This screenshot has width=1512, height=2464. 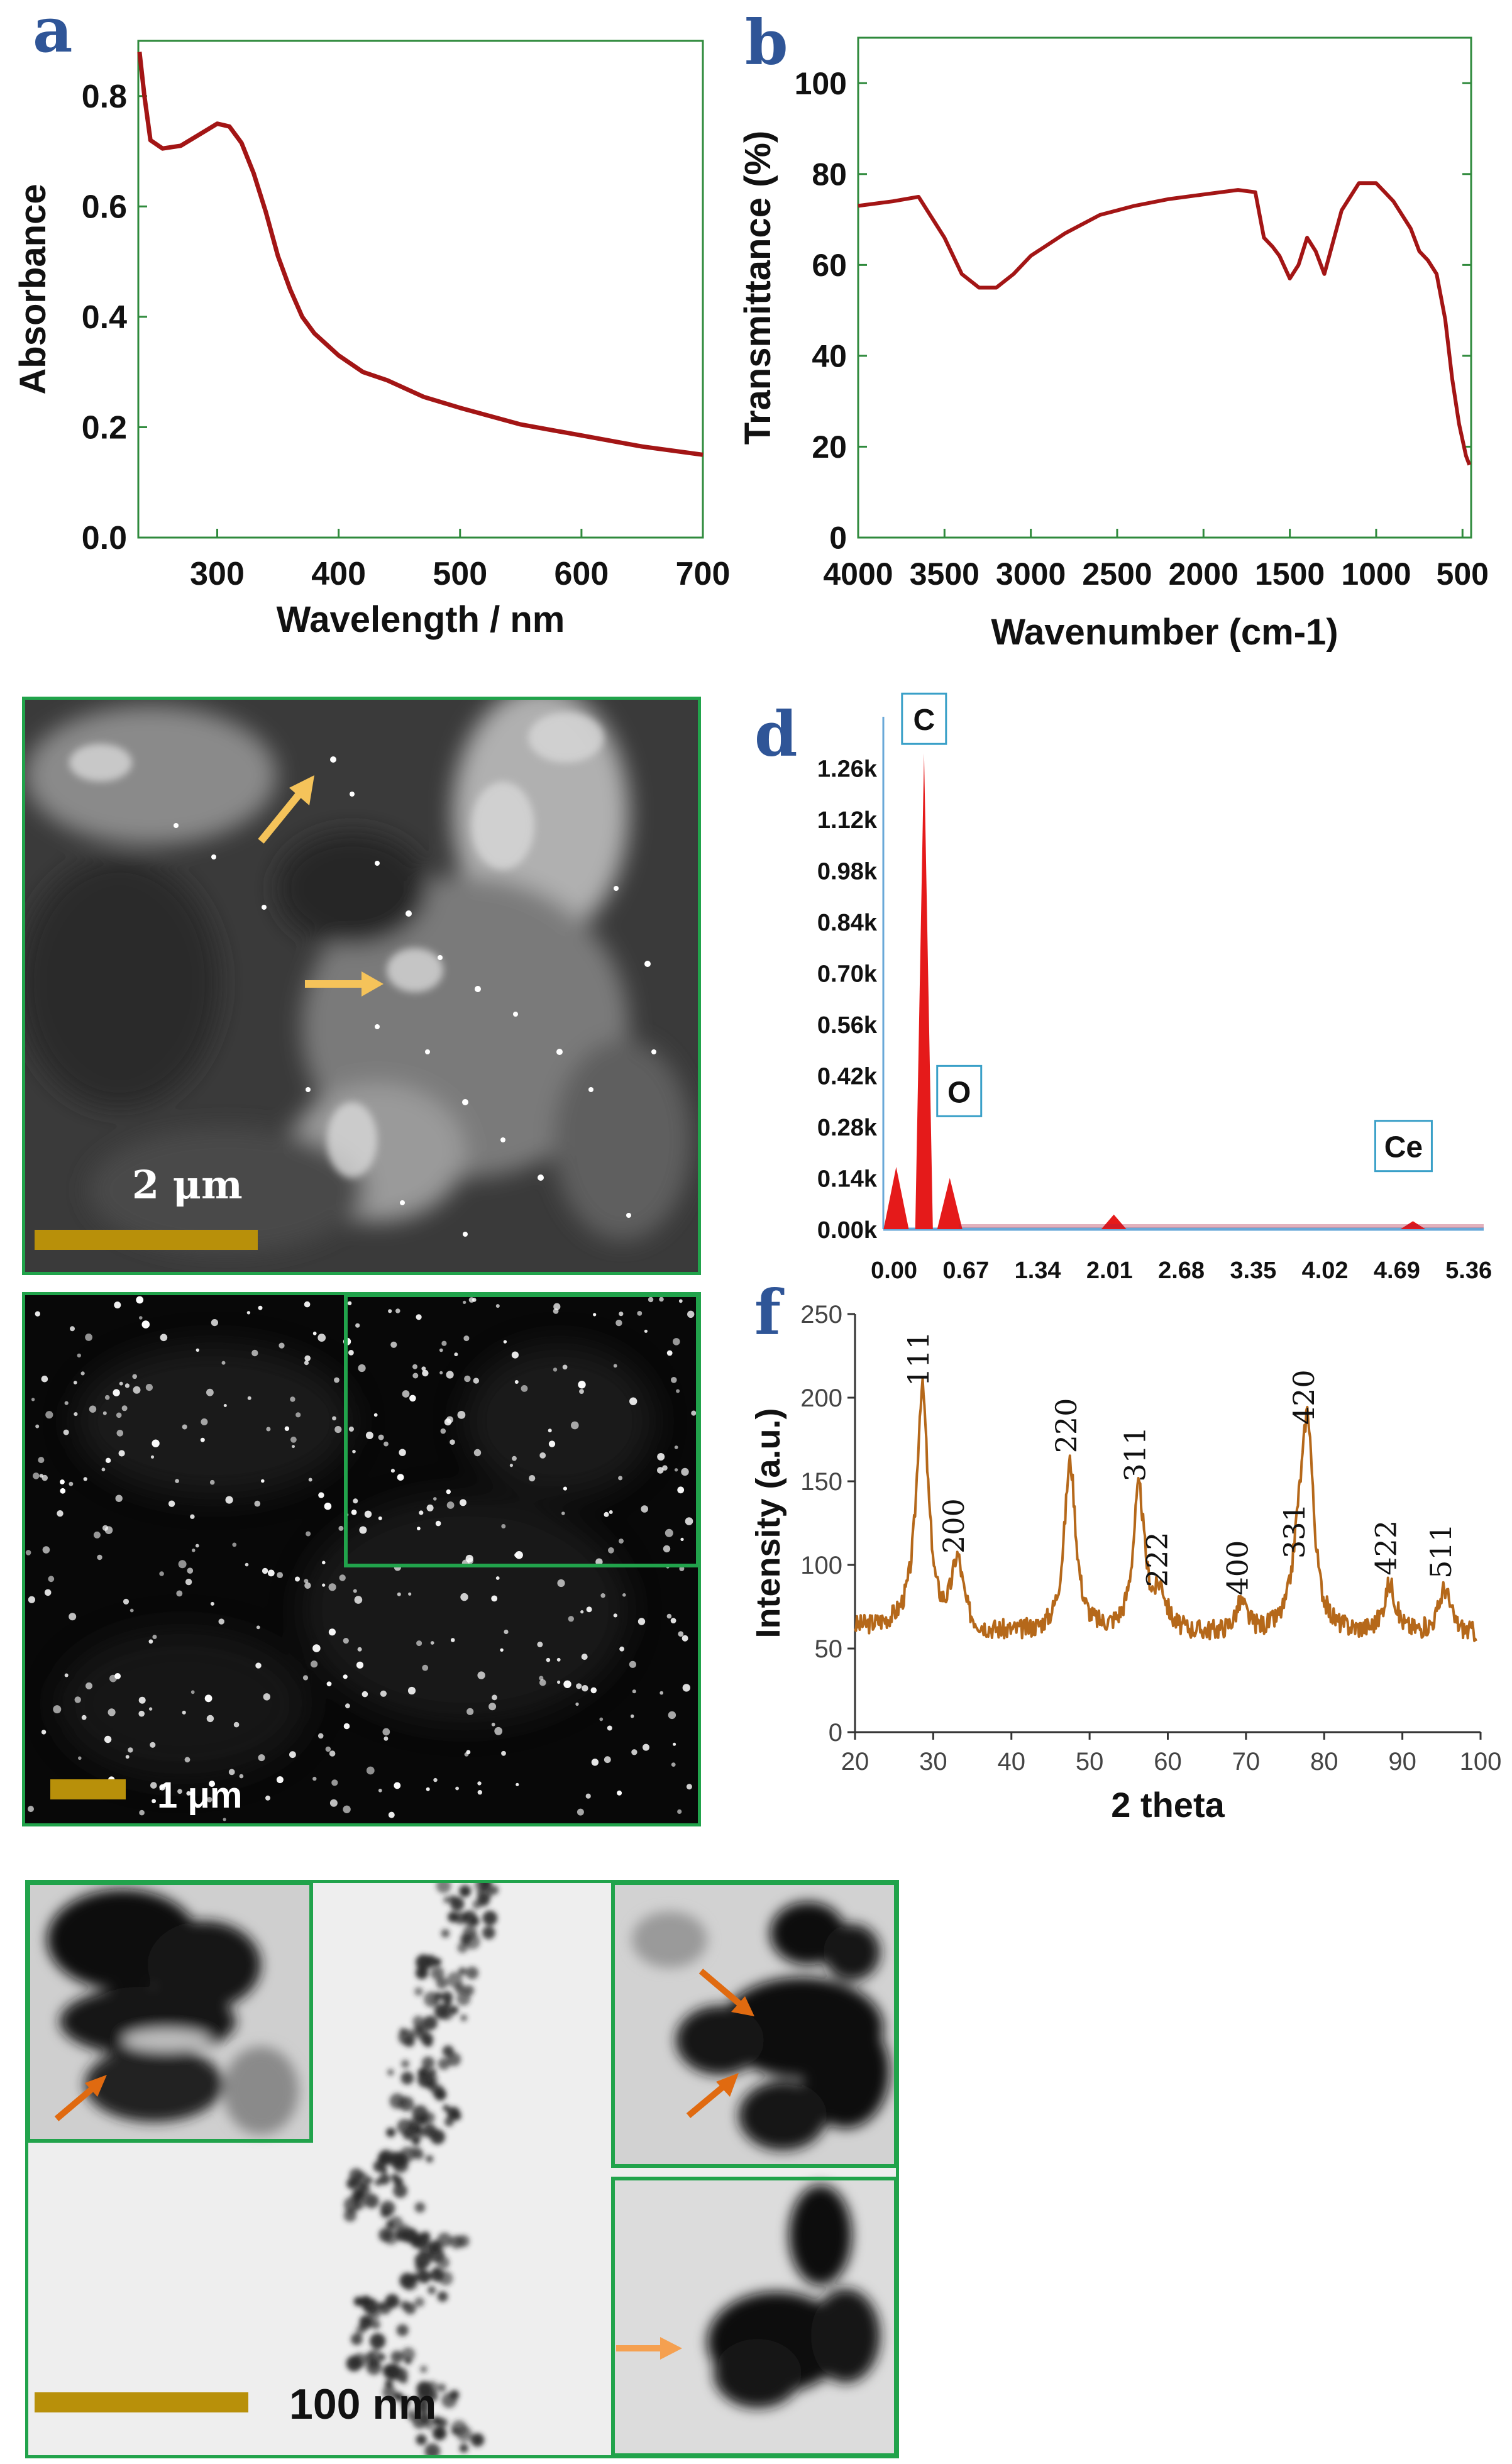 I want to click on tem-inset-top-left, so click(x=170, y=2013).